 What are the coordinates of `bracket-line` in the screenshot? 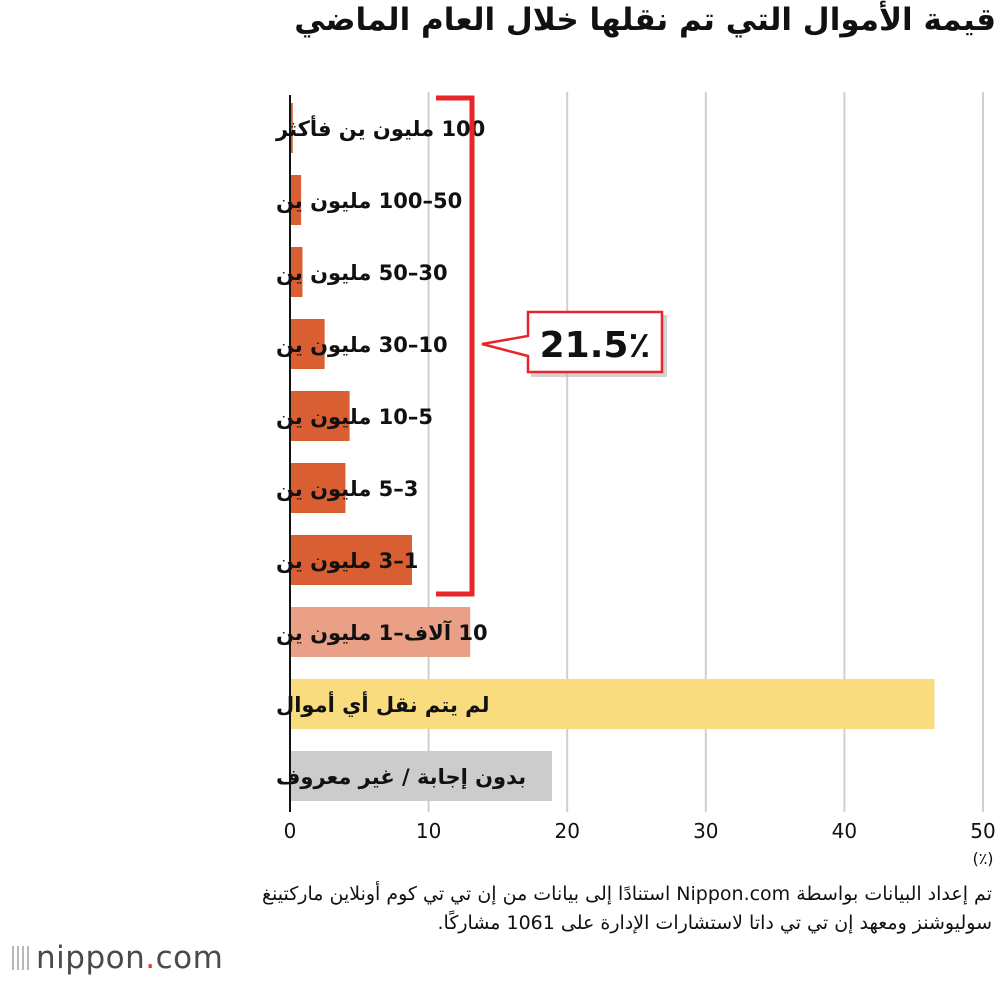 It's located at (455, 346).